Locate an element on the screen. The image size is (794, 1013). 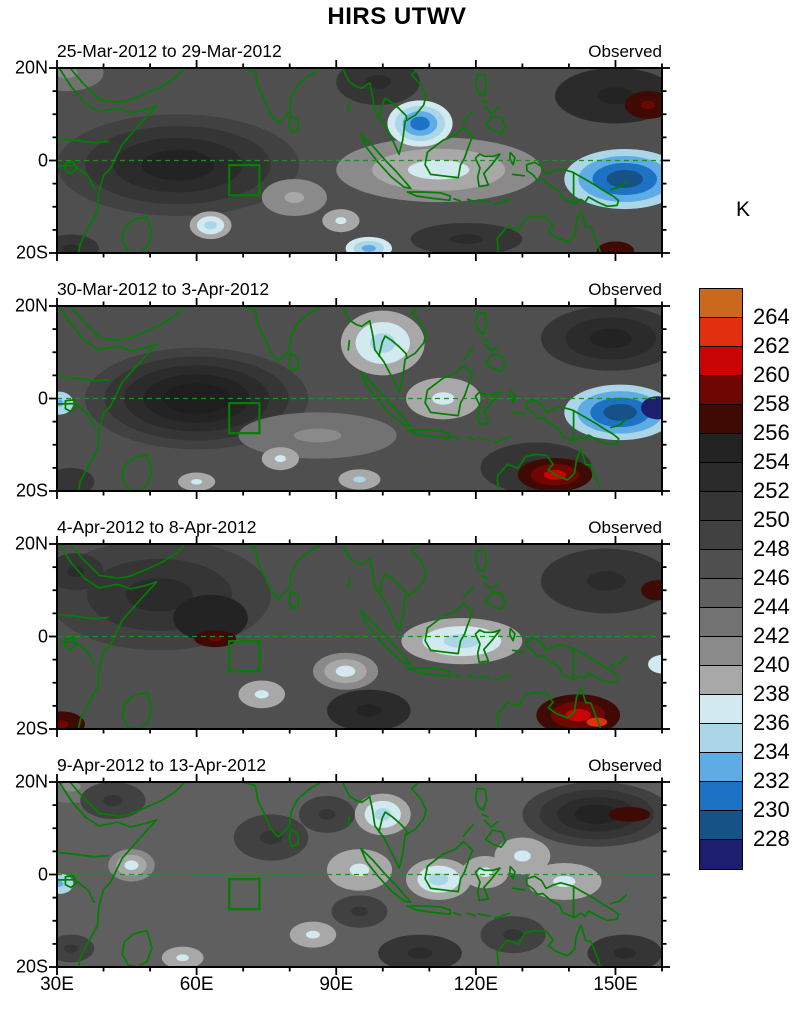
colorbar-tick-label: 258 is located at coordinates (771, 403).